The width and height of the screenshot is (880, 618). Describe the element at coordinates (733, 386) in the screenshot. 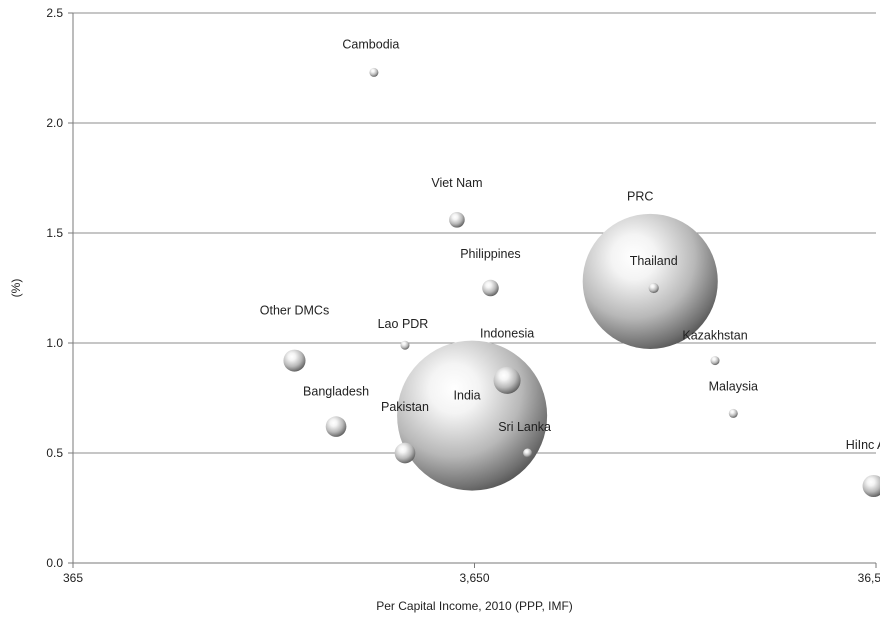

I see `bubble-label: Malaysia` at that location.